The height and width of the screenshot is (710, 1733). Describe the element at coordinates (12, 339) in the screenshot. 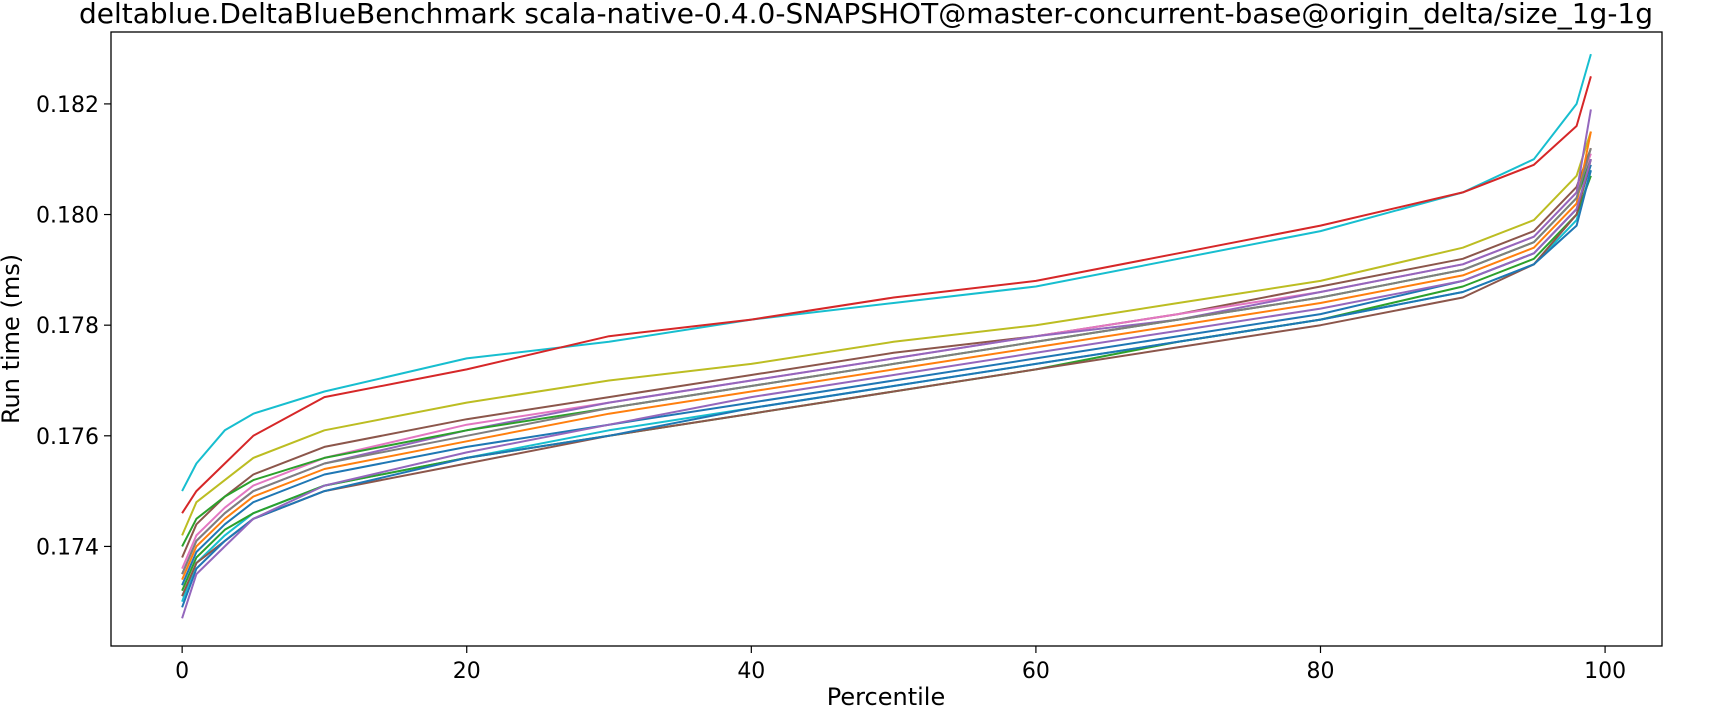

I see `y-axis-label: Run time (ms)` at that location.